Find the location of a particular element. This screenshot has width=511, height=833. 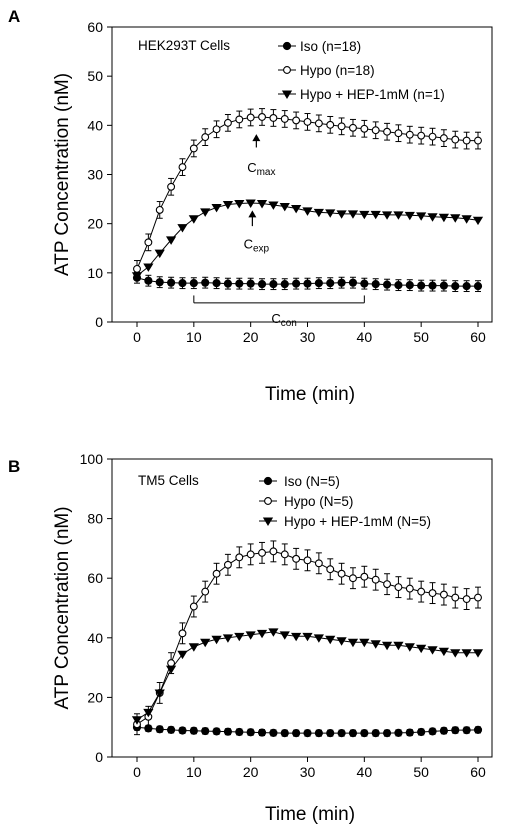

x-tick-label: 10 is located at coordinates (194, 772).